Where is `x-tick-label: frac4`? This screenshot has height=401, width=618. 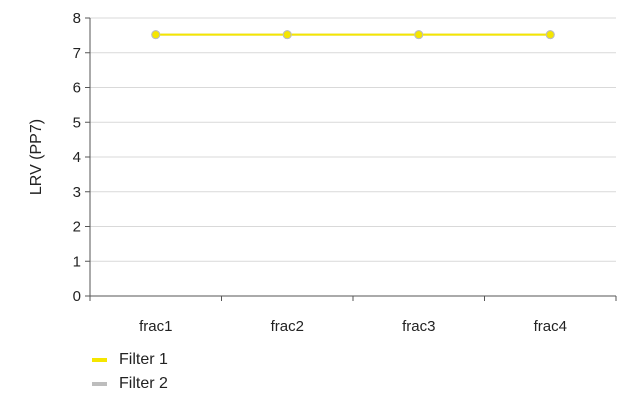
x-tick-label: frac4 is located at coordinates (550, 326).